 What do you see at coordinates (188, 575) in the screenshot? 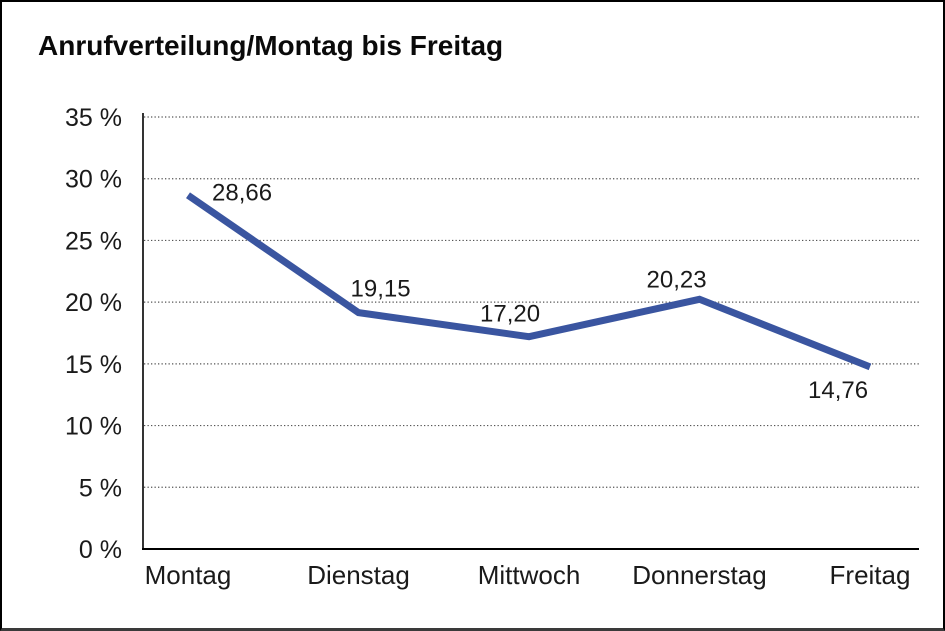
I see `x-axis-label: Montag` at bounding box center [188, 575].